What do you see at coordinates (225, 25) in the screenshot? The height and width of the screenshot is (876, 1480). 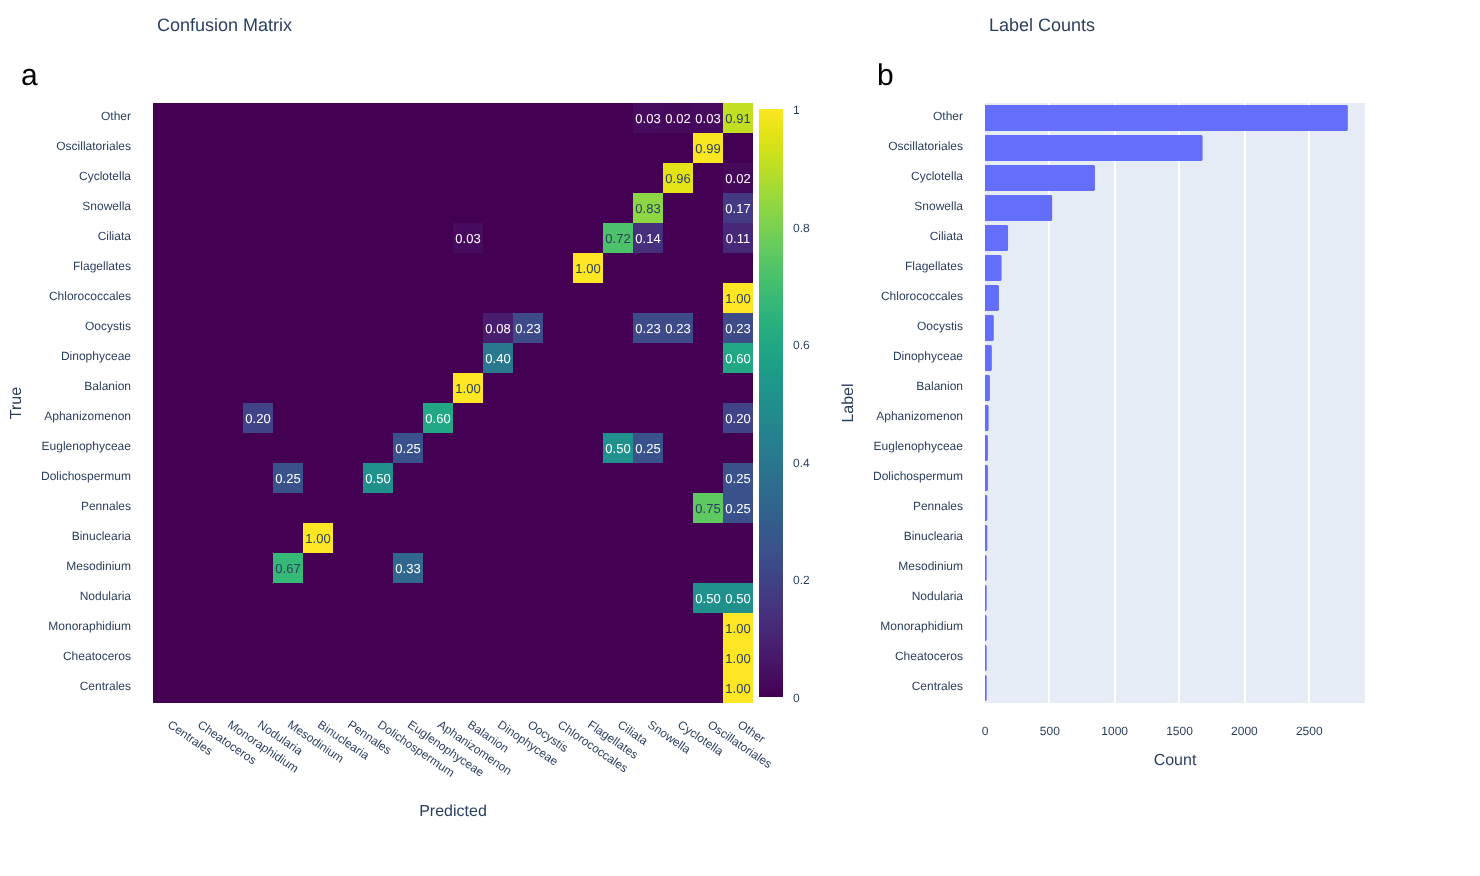 I see `chart-title: Confusion Matrix` at bounding box center [225, 25].